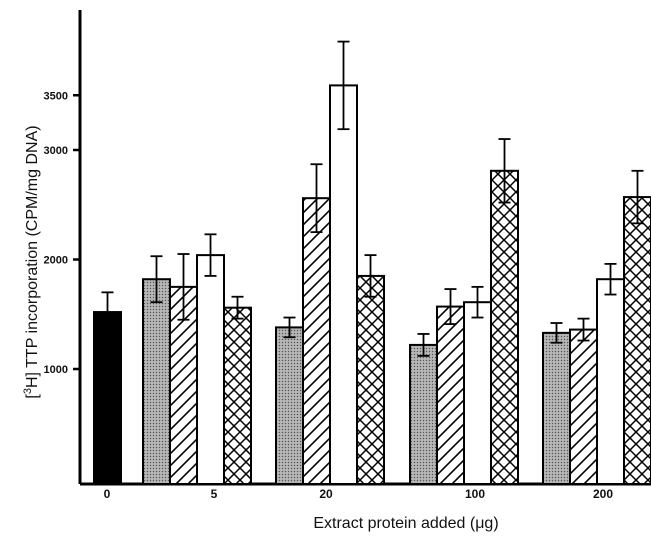 Image resolution: width=651 pixels, height=546 pixels. What do you see at coordinates (475, 494) in the screenshot?
I see `x-tick-label: 100` at bounding box center [475, 494].